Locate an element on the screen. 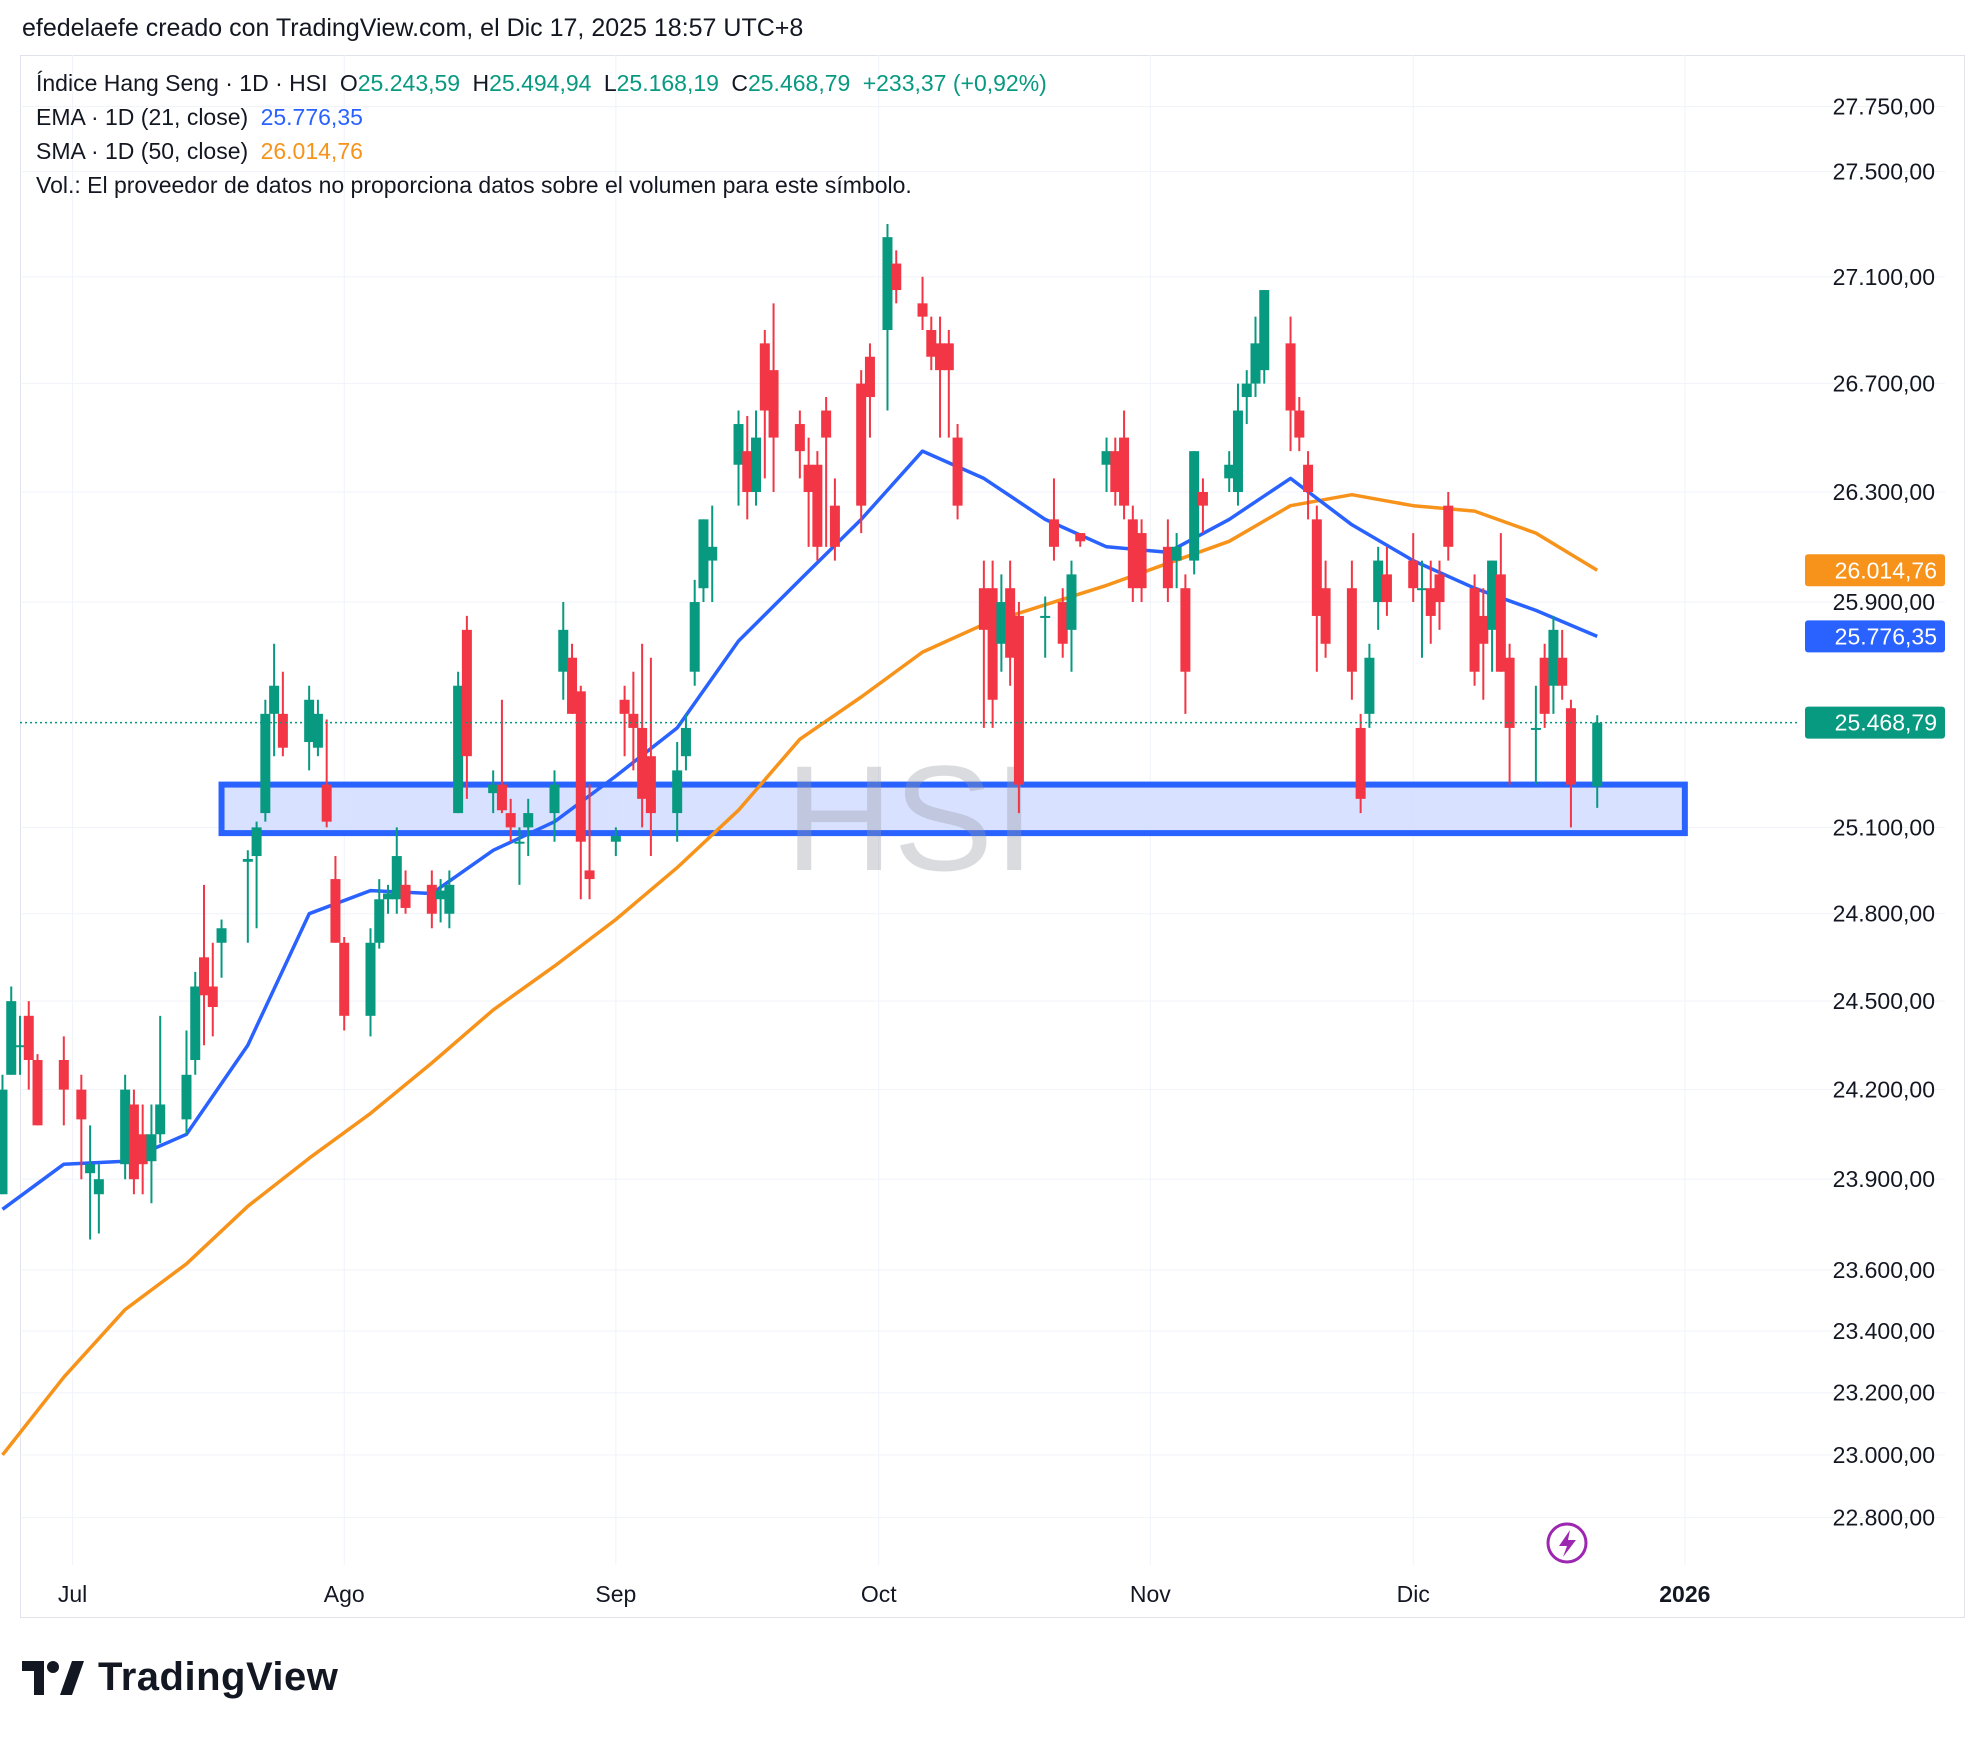  price-axis-label: 25.468,79 is located at coordinates (1875, 722).